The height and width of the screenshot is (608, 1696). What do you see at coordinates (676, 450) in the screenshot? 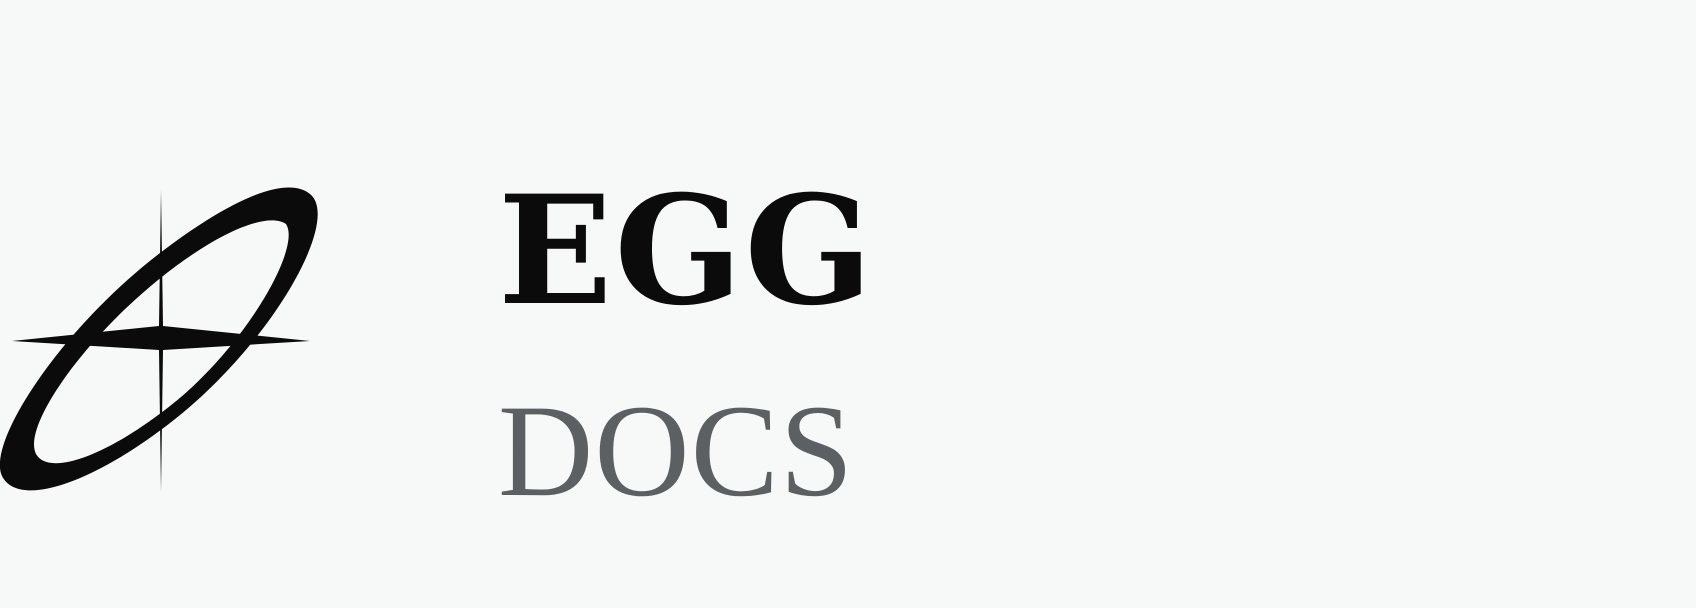
I see `brand-subtitle: DOCS` at bounding box center [676, 450].